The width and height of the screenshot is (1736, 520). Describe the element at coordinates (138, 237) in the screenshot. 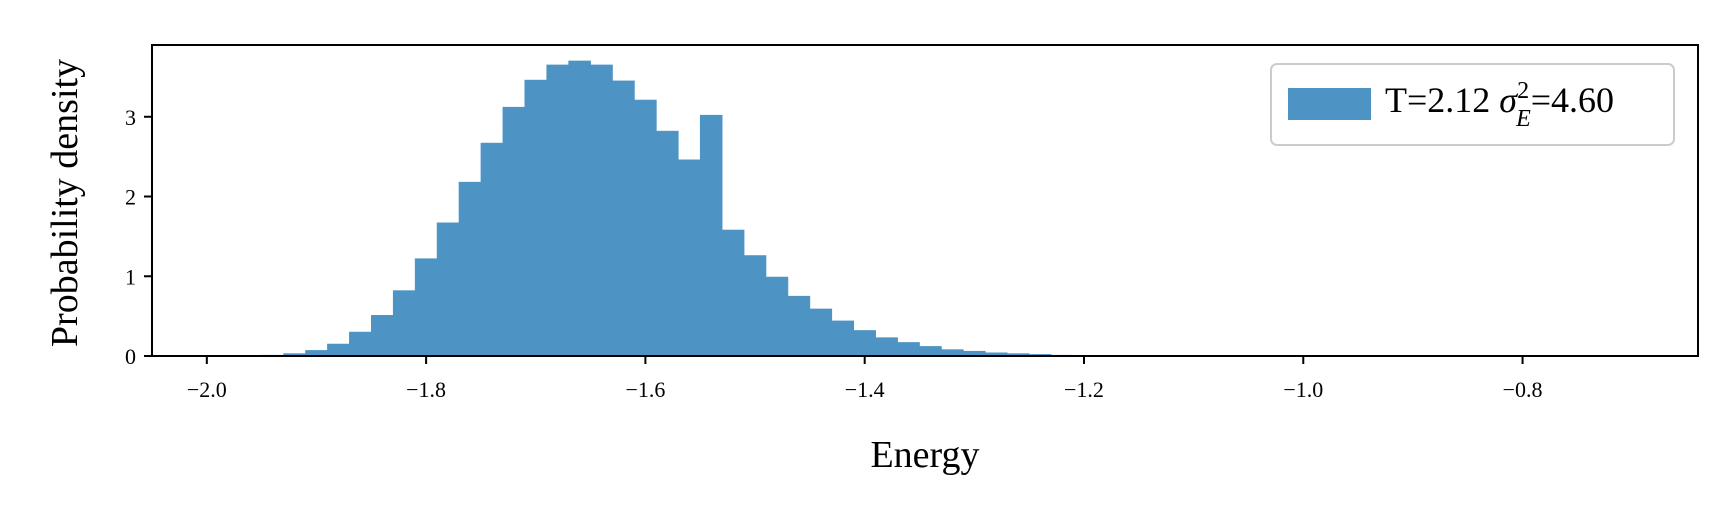

I see `y-axis: 0 1 2 3` at that location.